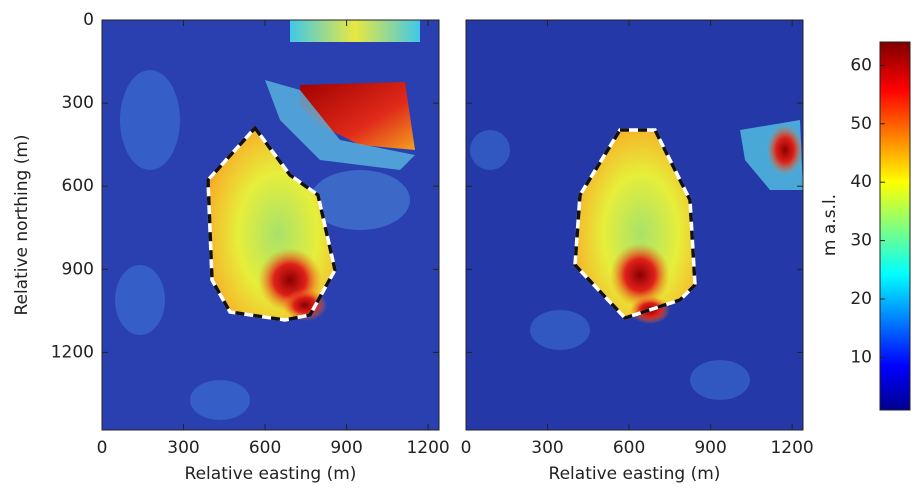  What do you see at coordinates (78, 103) in the screenshot?
I see `y-tick-label: 300` at bounding box center [78, 103].